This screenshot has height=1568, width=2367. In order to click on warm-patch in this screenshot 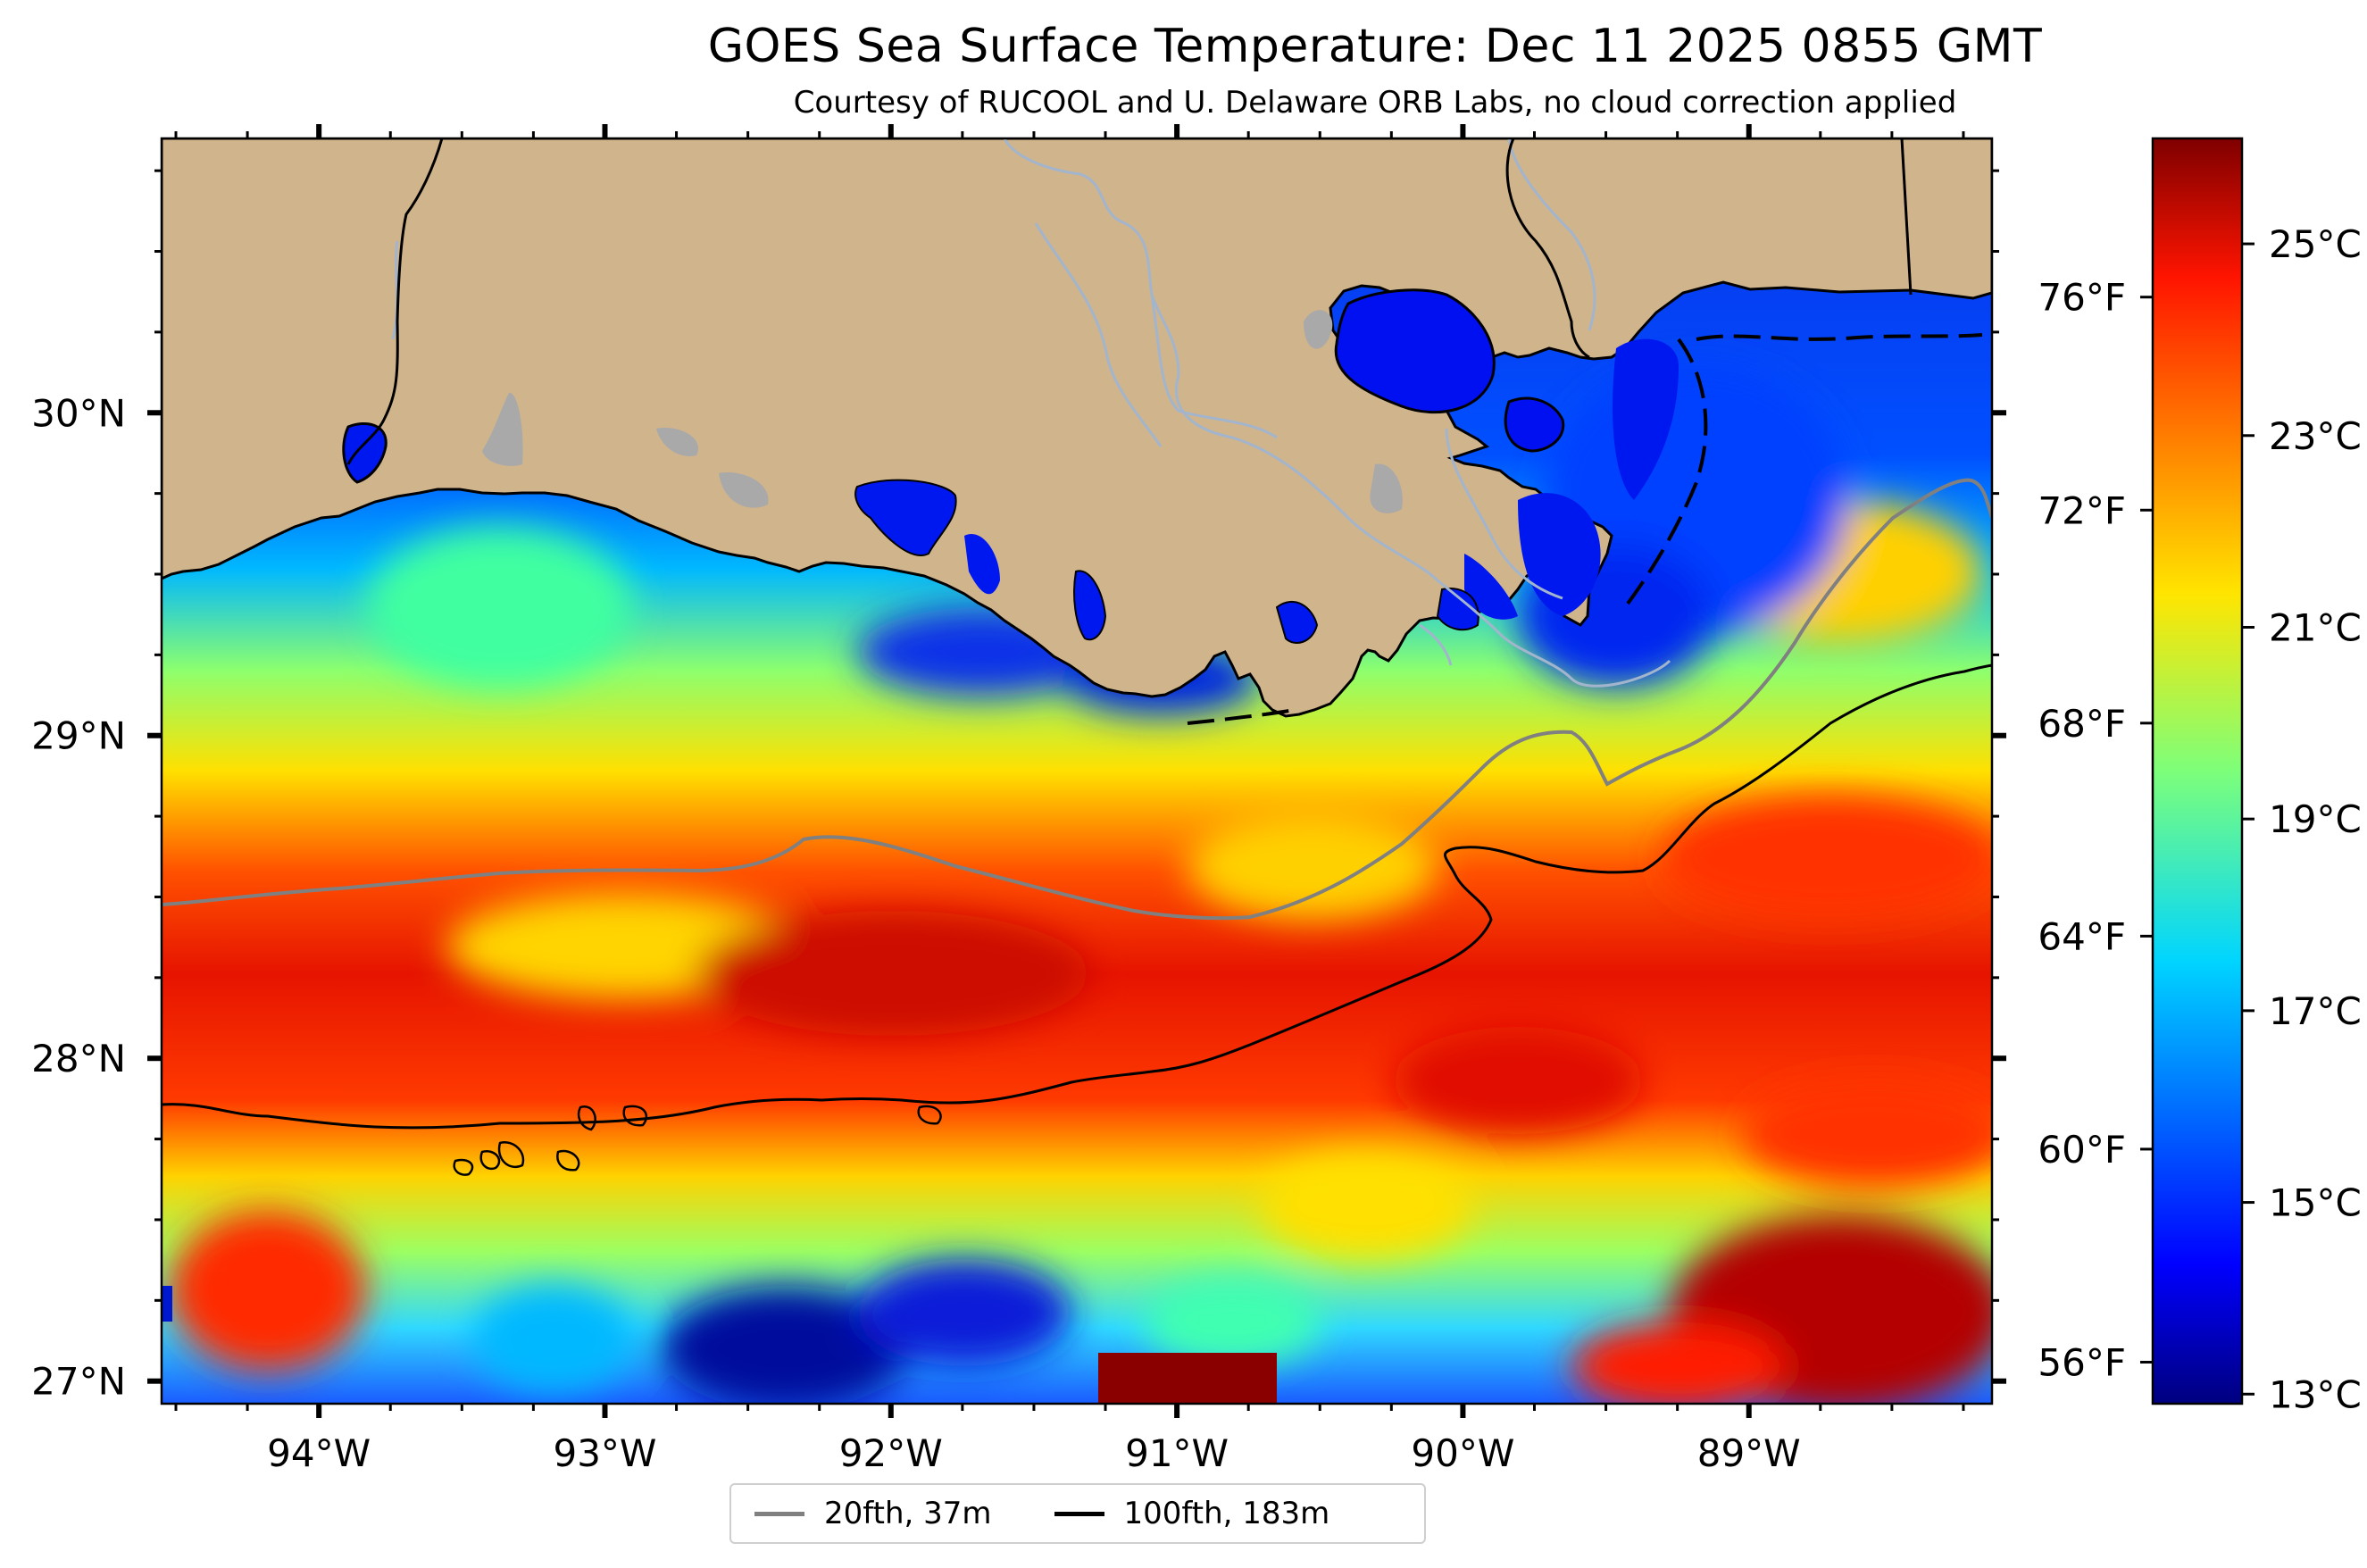, I will do `click(1187, 1378)`.